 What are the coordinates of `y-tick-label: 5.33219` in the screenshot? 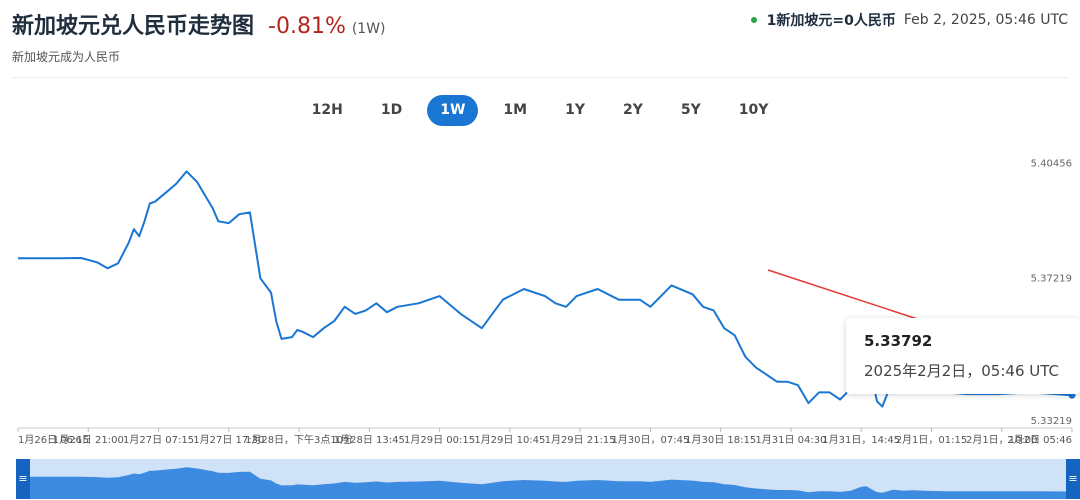 It's located at (1051, 421).